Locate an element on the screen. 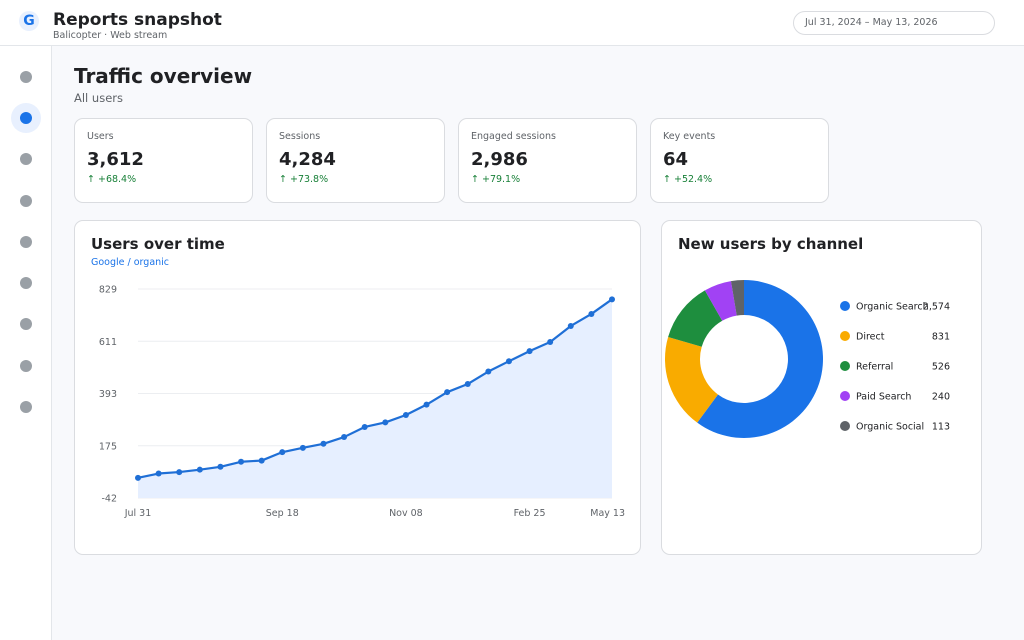 Image resolution: width=1024 pixels, height=640 pixels. x-tick-label: Jul 31 is located at coordinates (138, 513).